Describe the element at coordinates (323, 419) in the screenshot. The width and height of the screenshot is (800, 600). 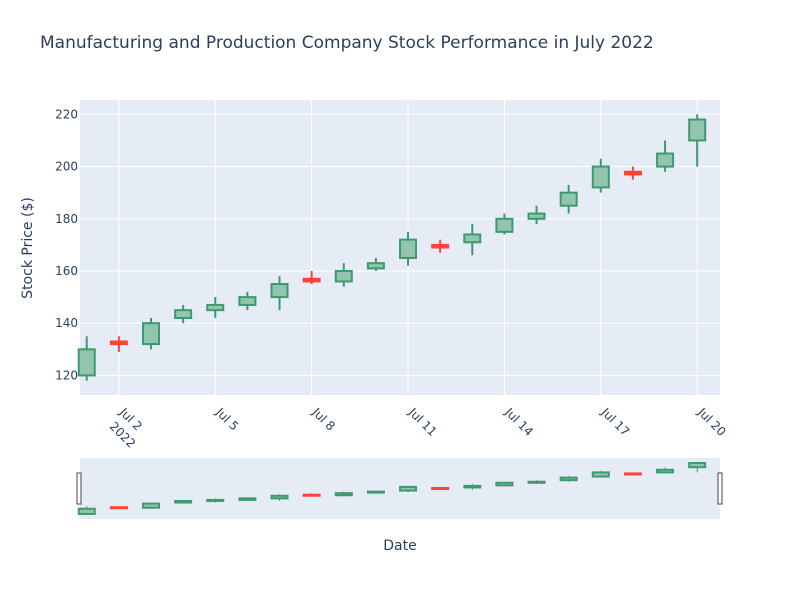
I see `x-tick-label: Jul 8` at that location.